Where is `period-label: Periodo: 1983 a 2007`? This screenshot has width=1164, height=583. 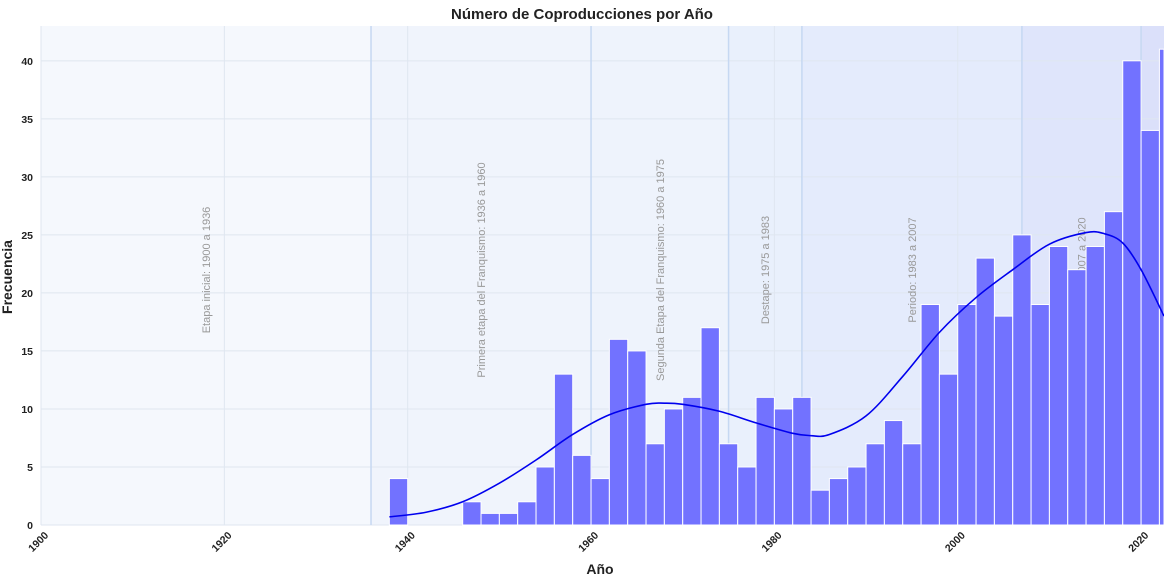 period-label: Periodo: 1983 a 2007 is located at coordinates (913, 269).